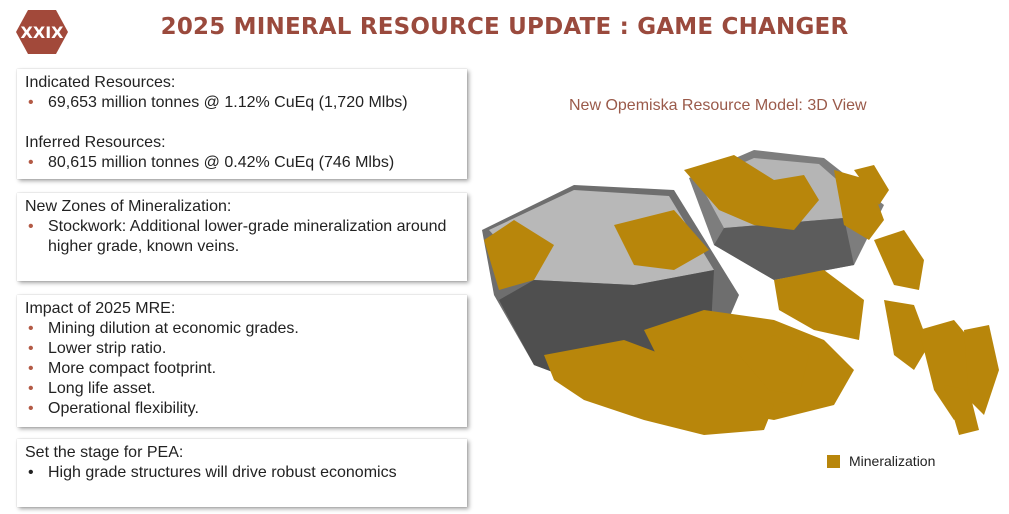 This screenshot has height=514, width=1009. I want to click on inferred-heading: Inferred Resources:, so click(95, 142).